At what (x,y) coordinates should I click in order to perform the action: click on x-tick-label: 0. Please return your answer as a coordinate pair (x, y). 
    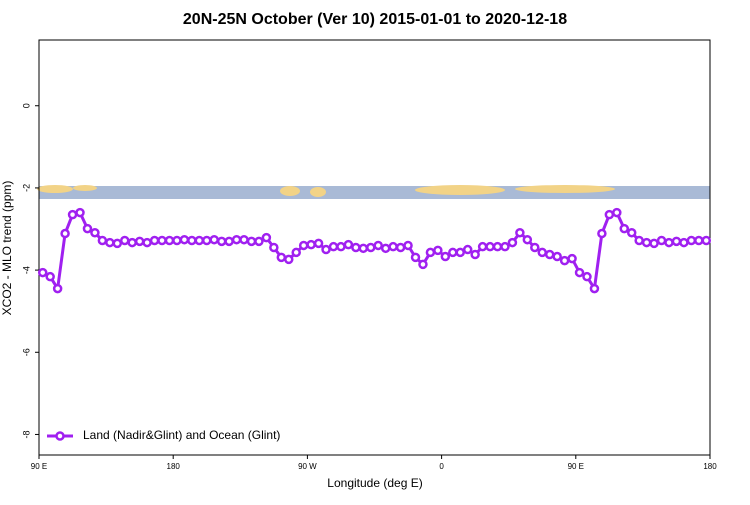
    Looking at the image, I should click on (441, 466).